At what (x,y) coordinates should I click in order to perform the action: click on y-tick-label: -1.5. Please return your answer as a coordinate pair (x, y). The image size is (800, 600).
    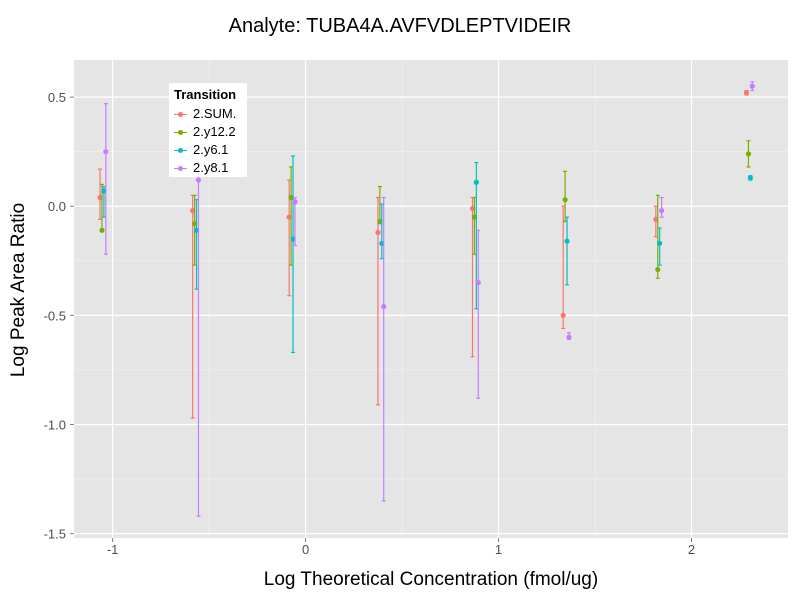
    Looking at the image, I should click on (55, 534).